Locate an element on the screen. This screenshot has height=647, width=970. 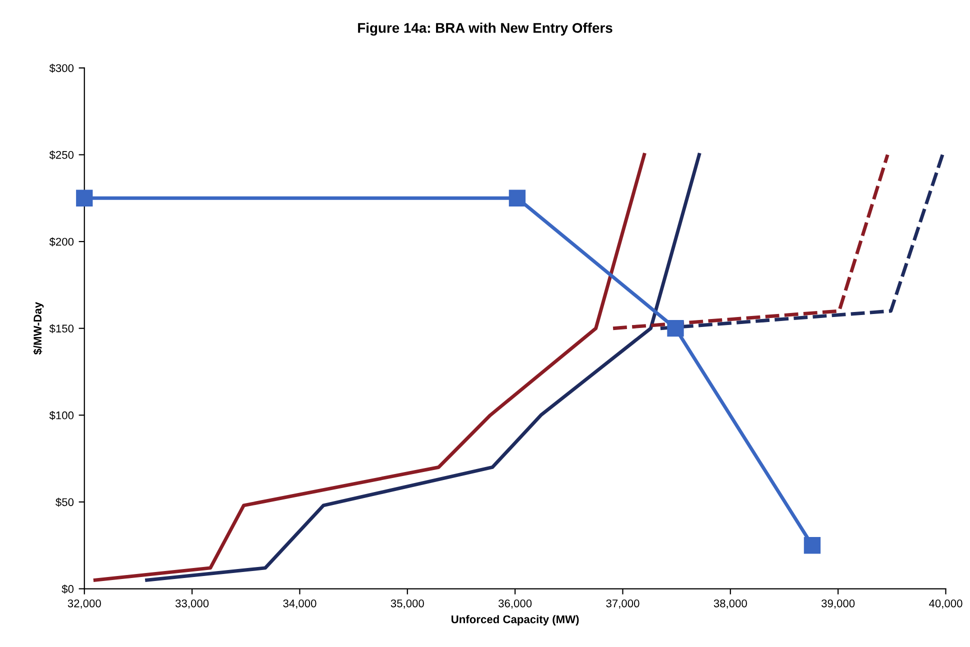
x-tick-label: 34,000 is located at coordinates (299, 604).